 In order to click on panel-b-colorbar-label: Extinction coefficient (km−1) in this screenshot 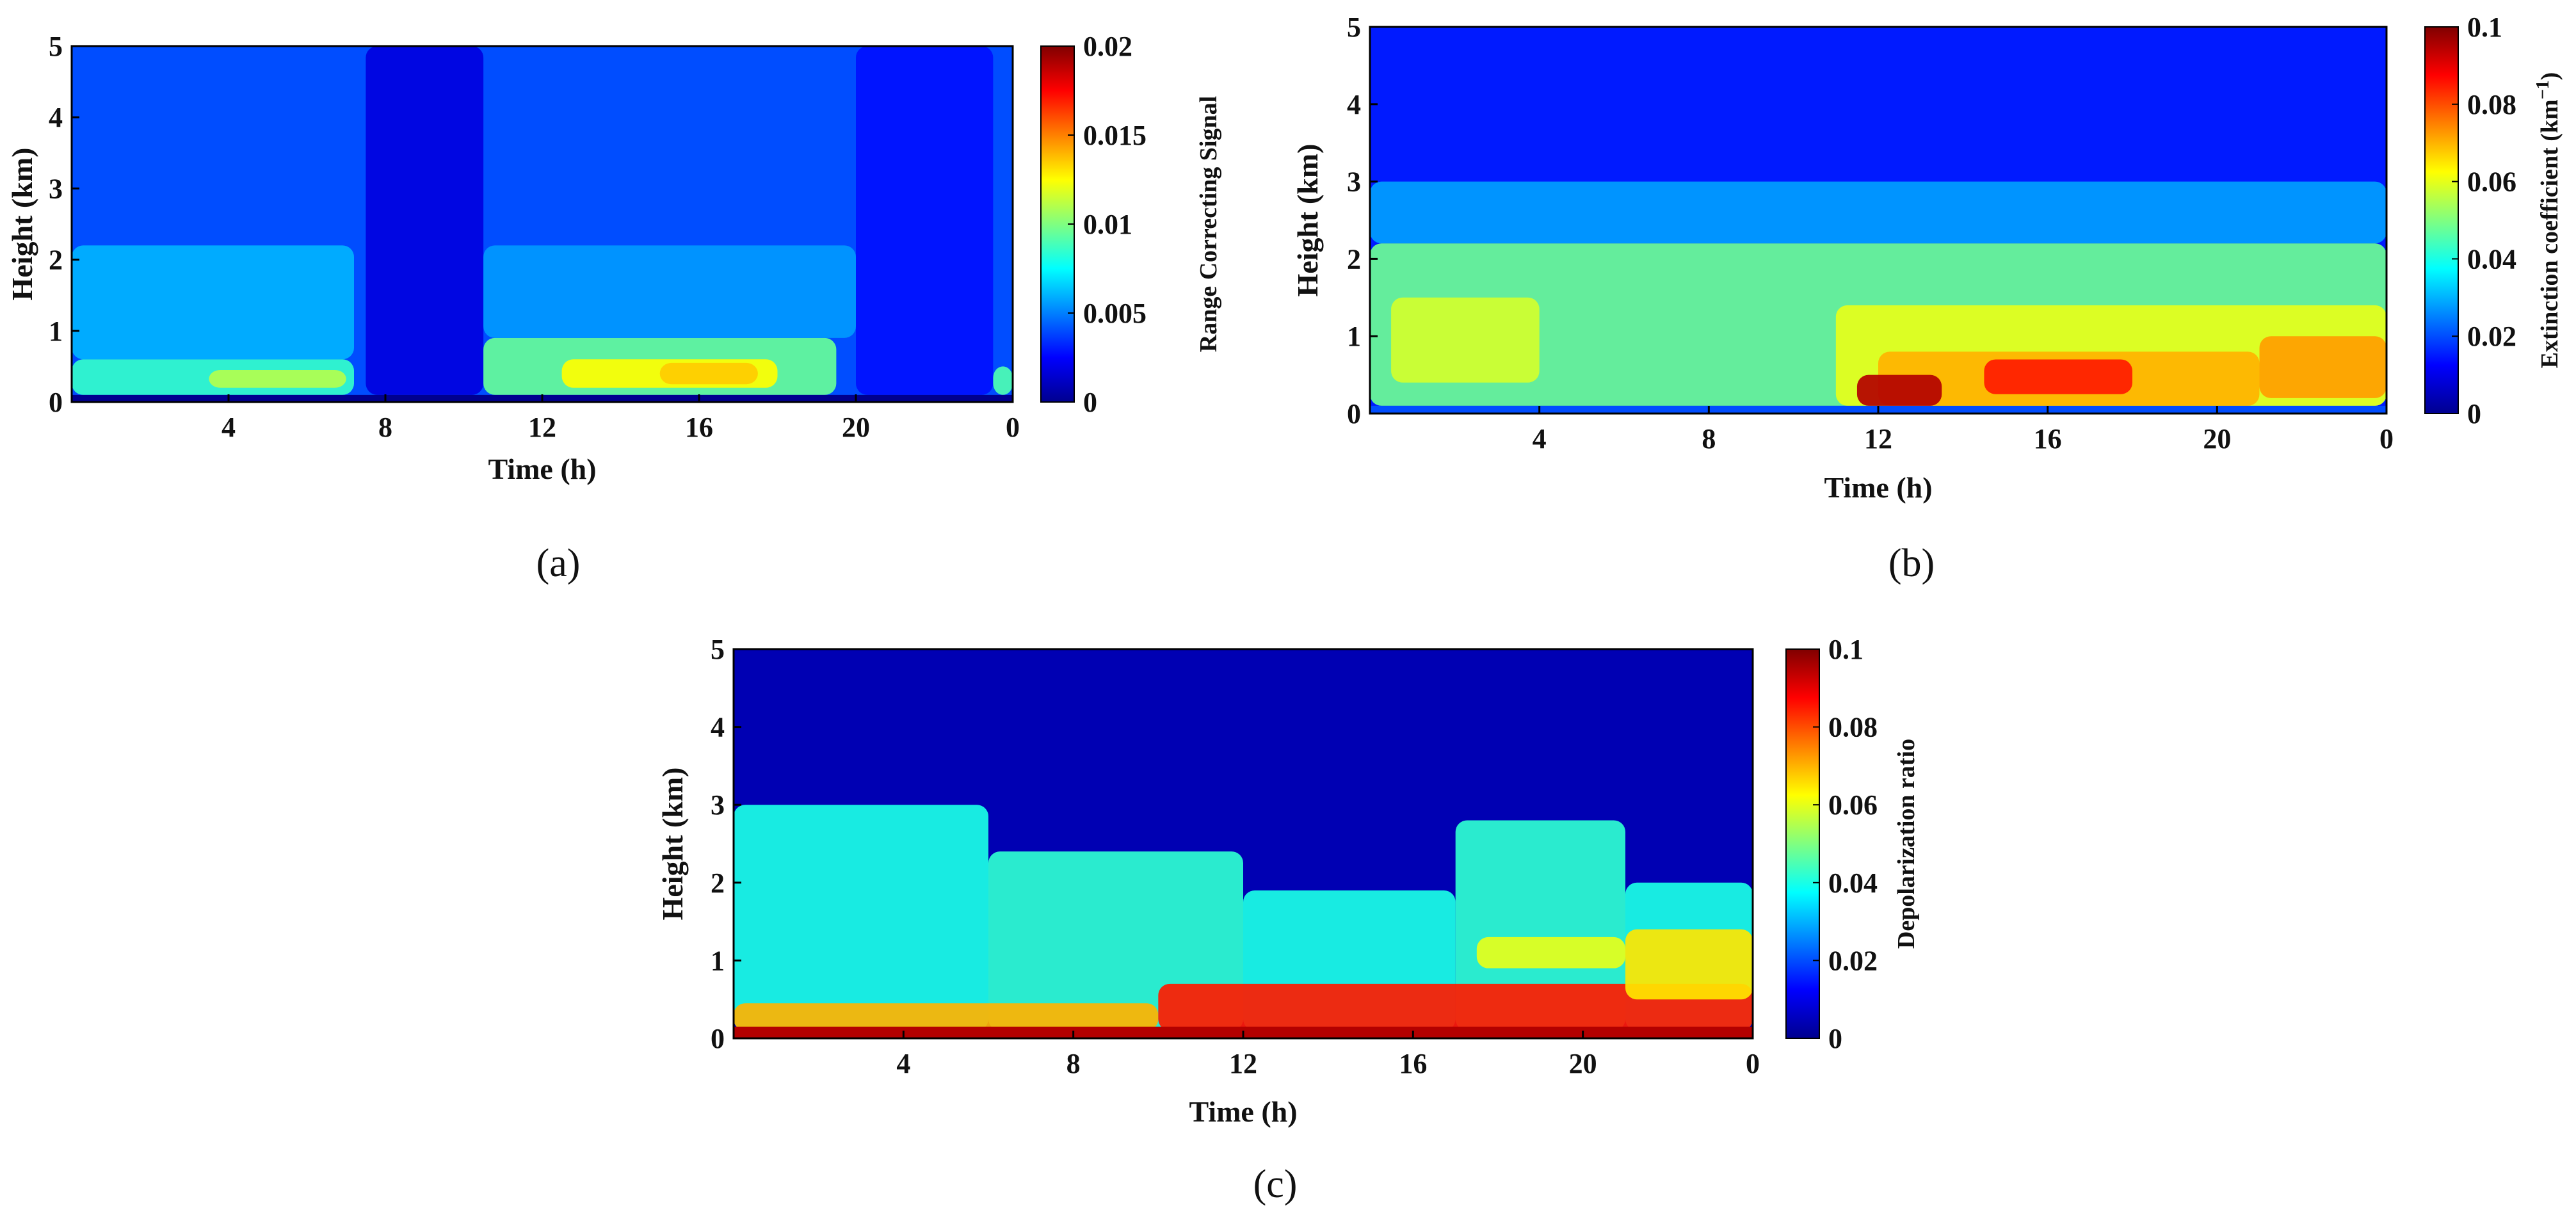, I will do `click(2548, 220)`.